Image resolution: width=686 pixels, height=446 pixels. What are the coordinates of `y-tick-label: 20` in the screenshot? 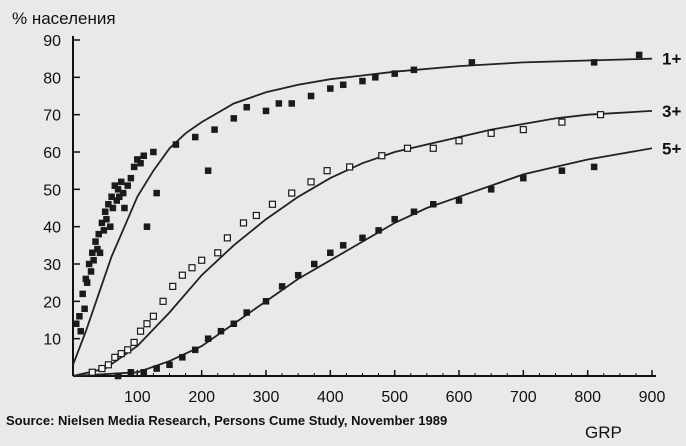 It's located at (52, 302).